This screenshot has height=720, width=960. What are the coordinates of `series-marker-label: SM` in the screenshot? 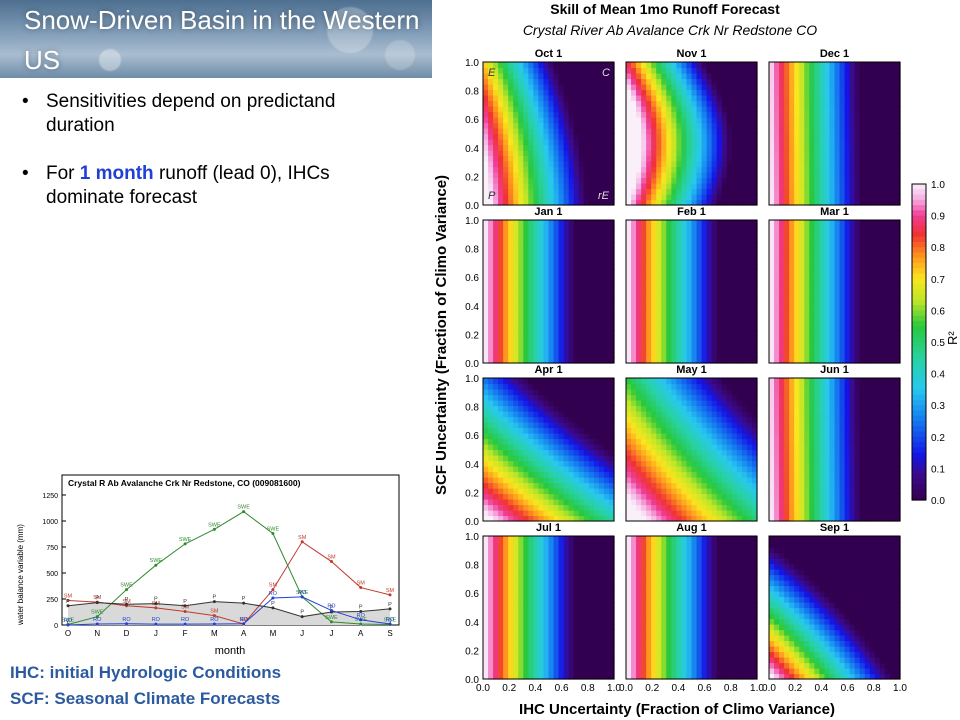 It's located at (97, 598).